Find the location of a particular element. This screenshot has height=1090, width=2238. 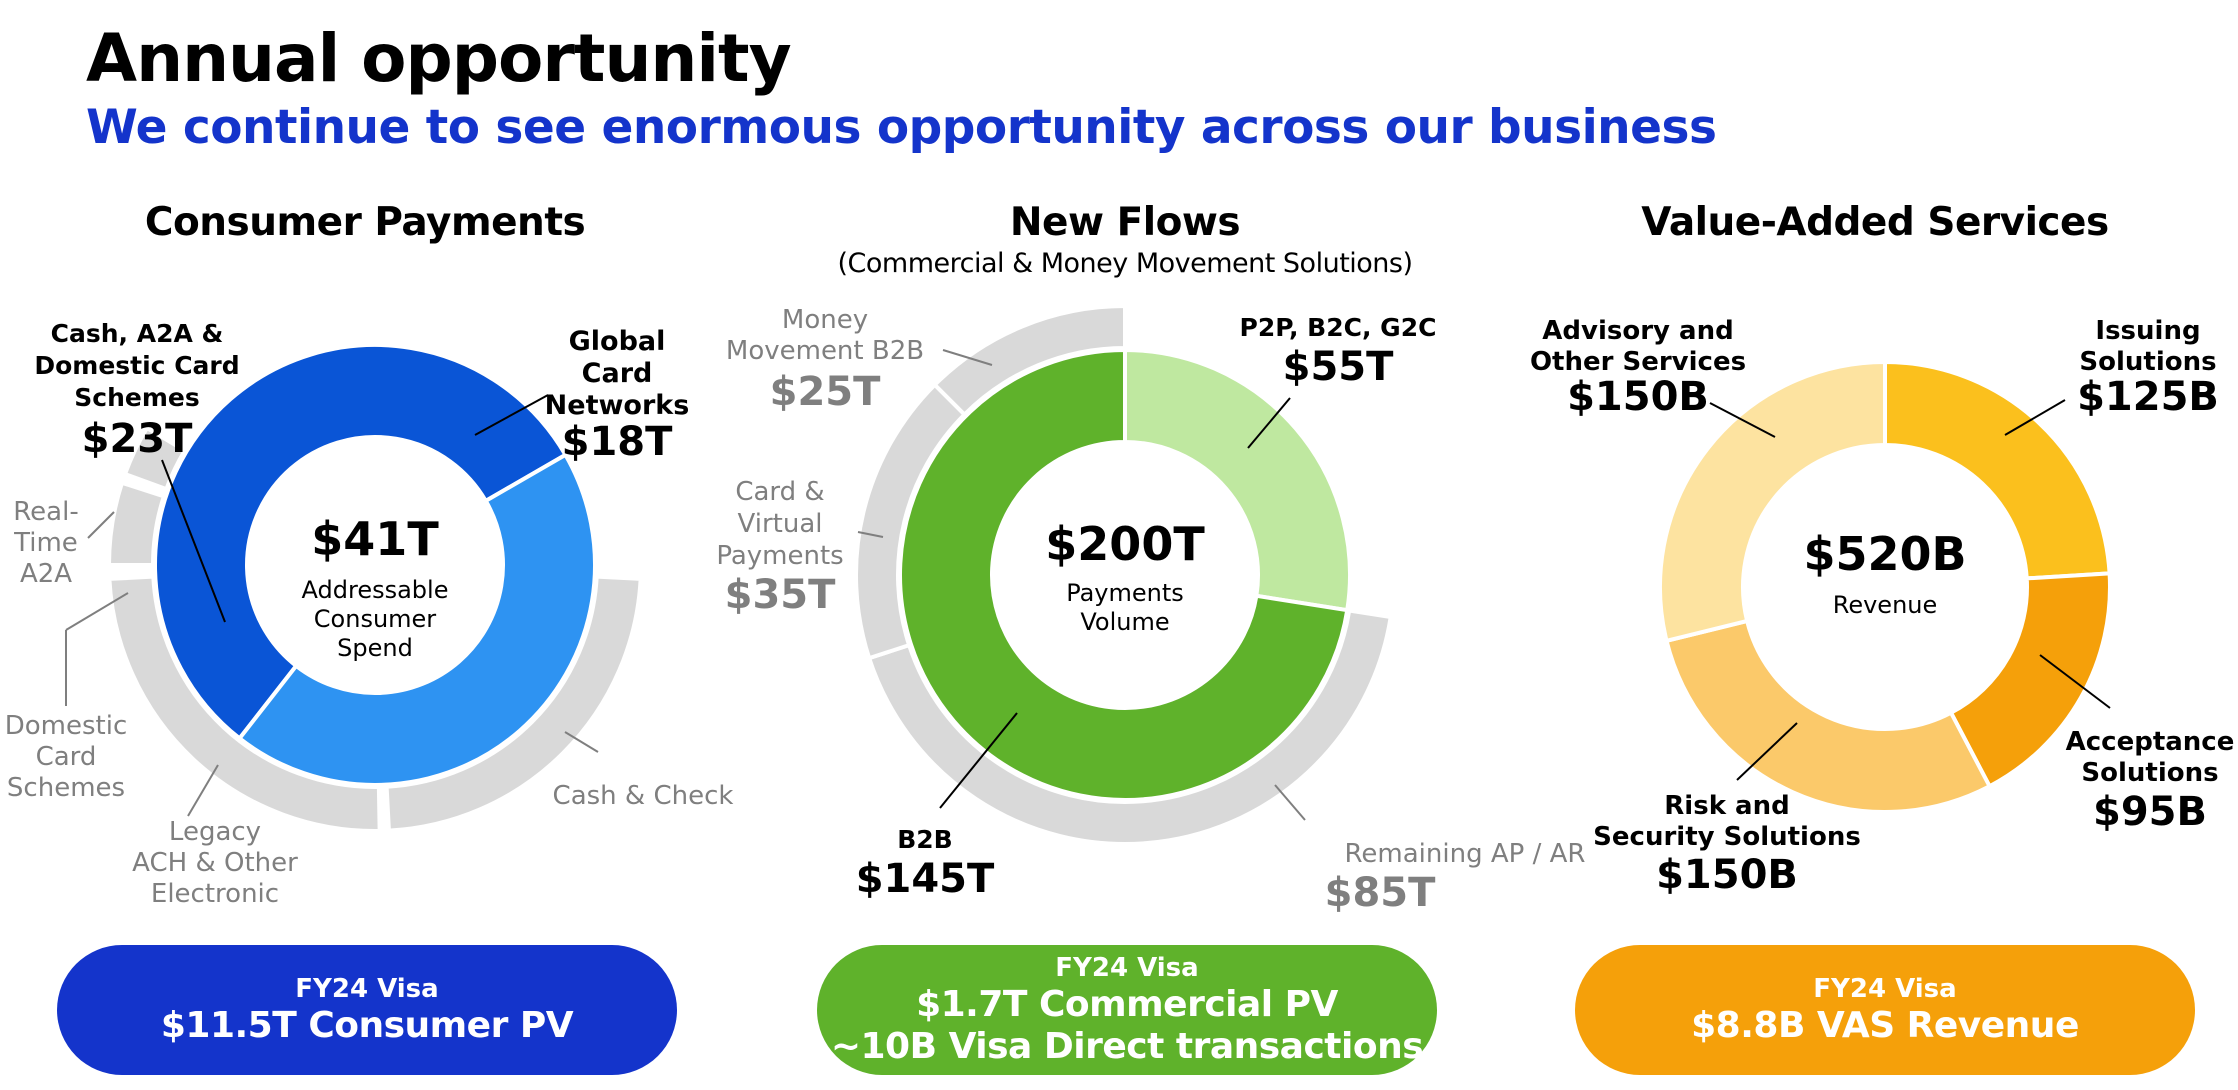

slice-global-card-networks is located at coordinates (416, 619).